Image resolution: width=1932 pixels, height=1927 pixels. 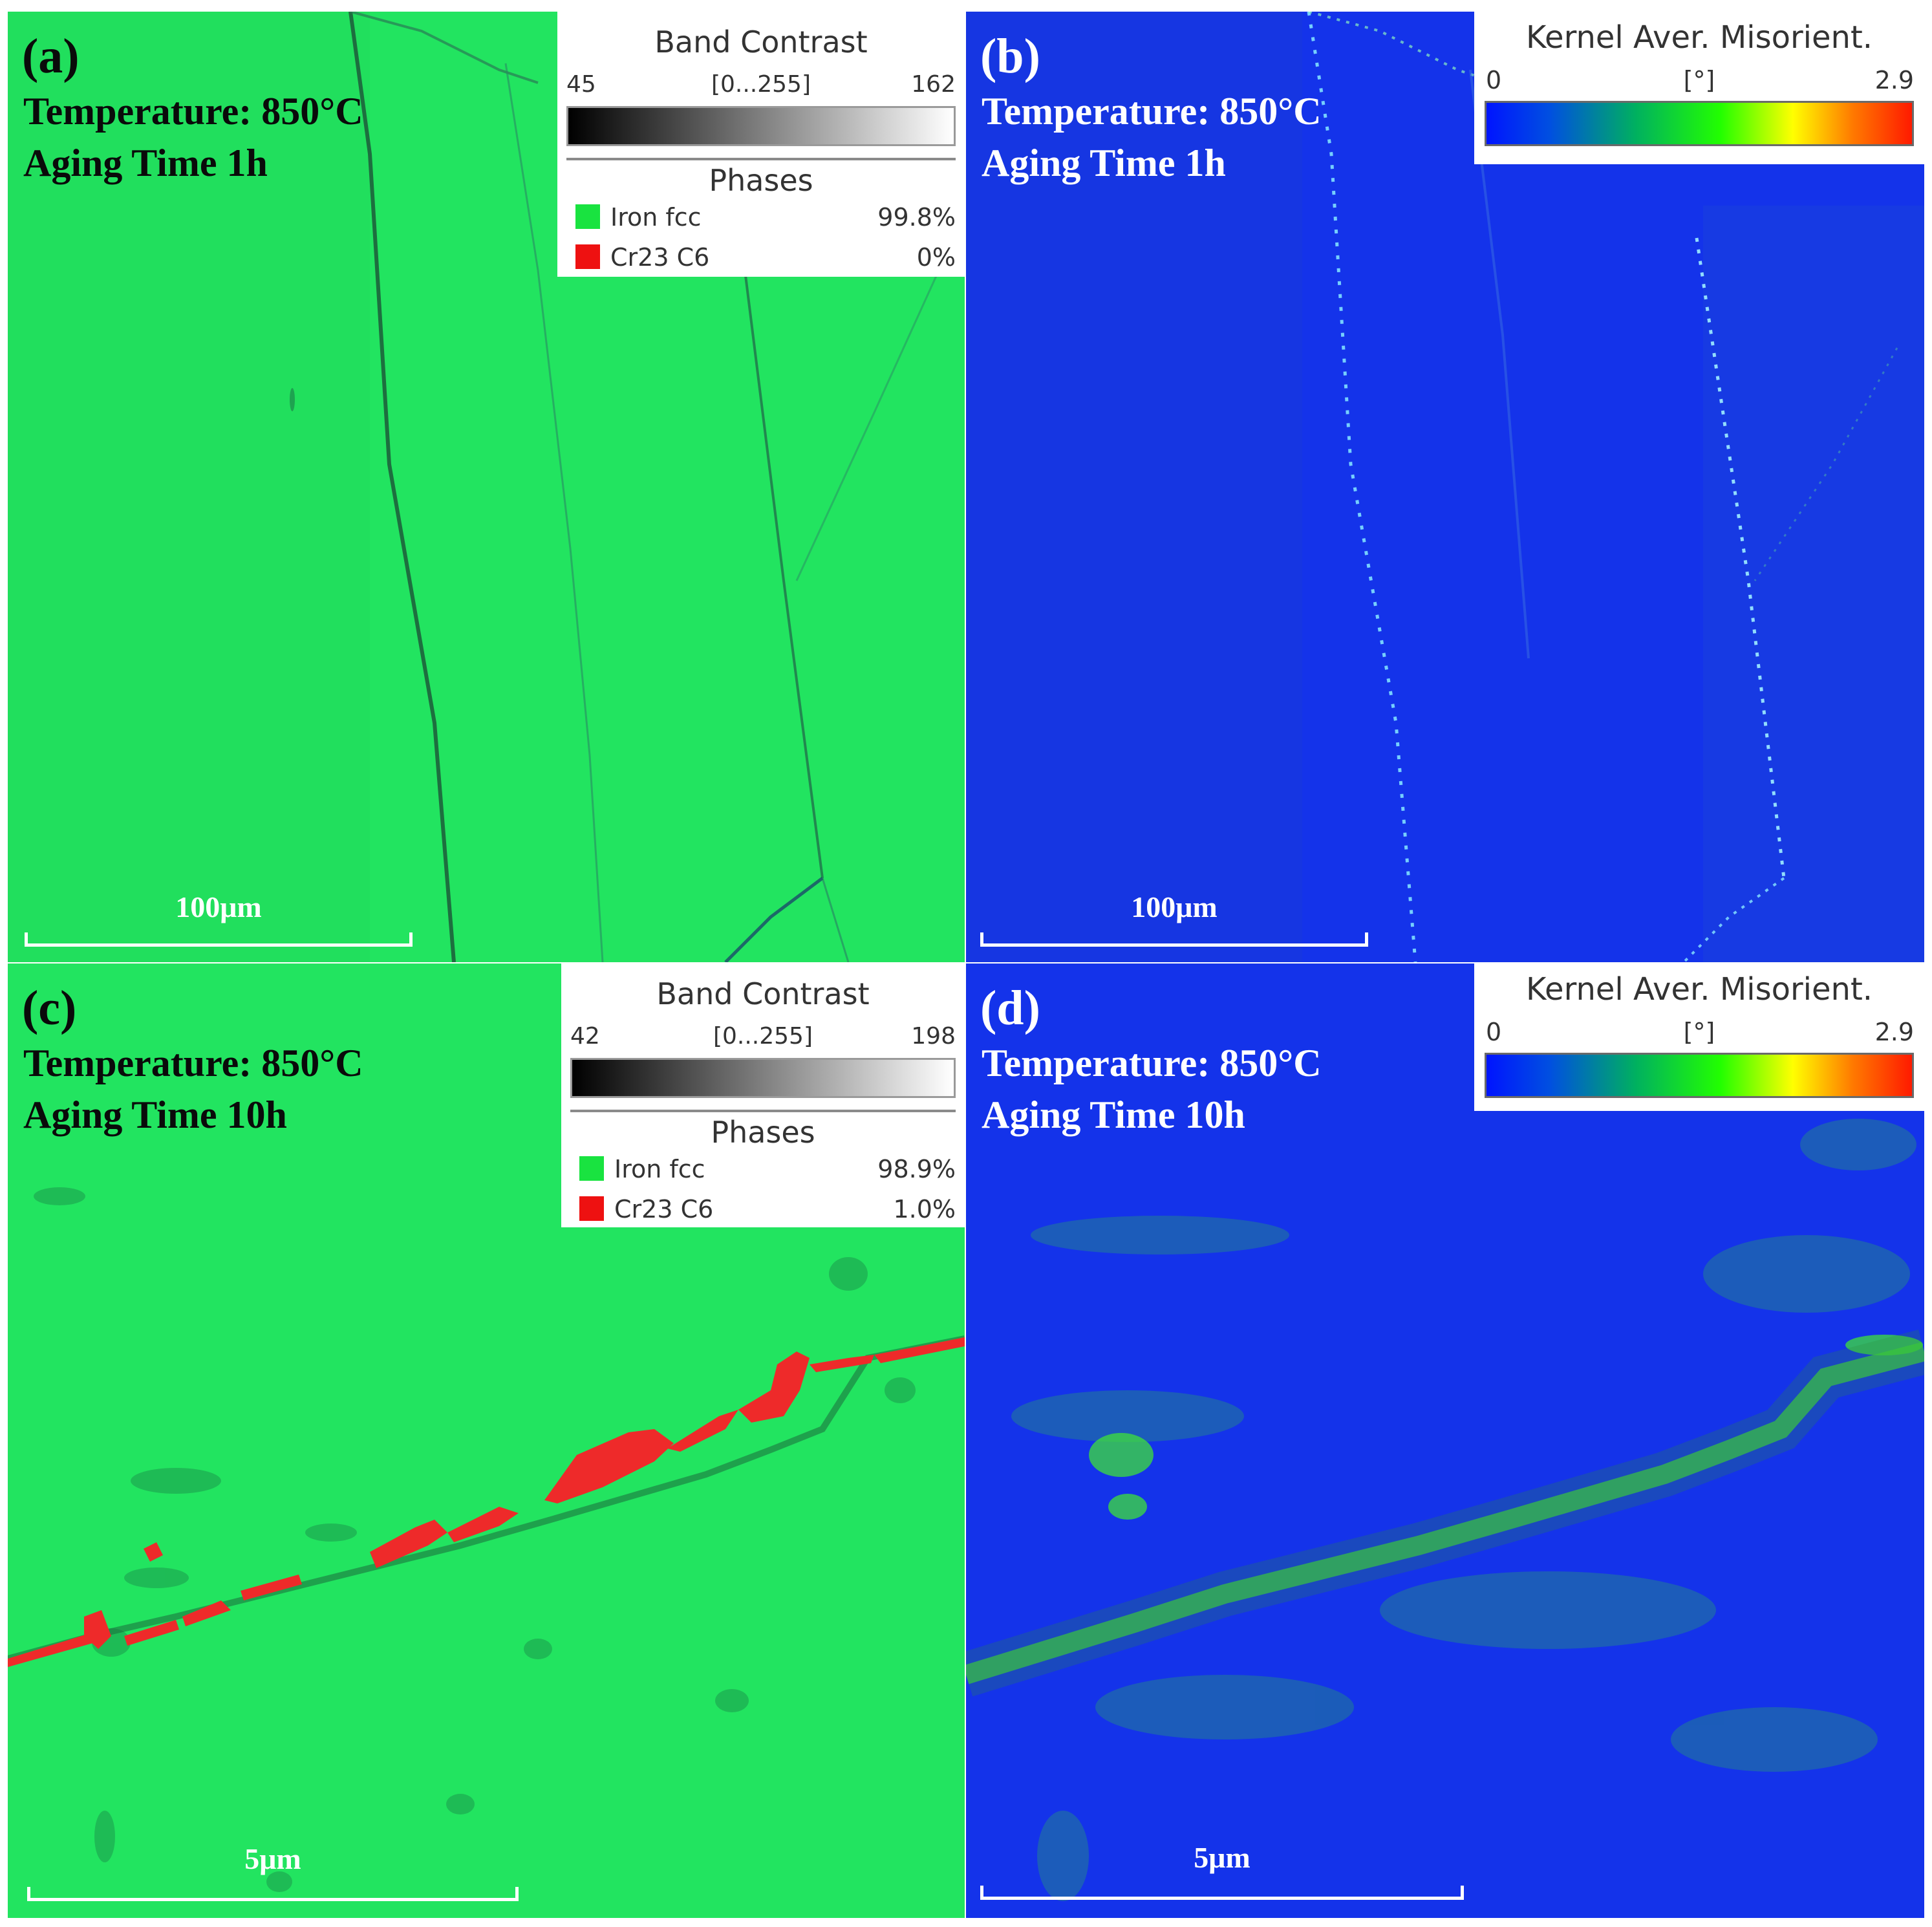 What do you see at coordinates (934, 84) in the screenshot?
I see `legend-max: 162` at bounding box center [934, 84].